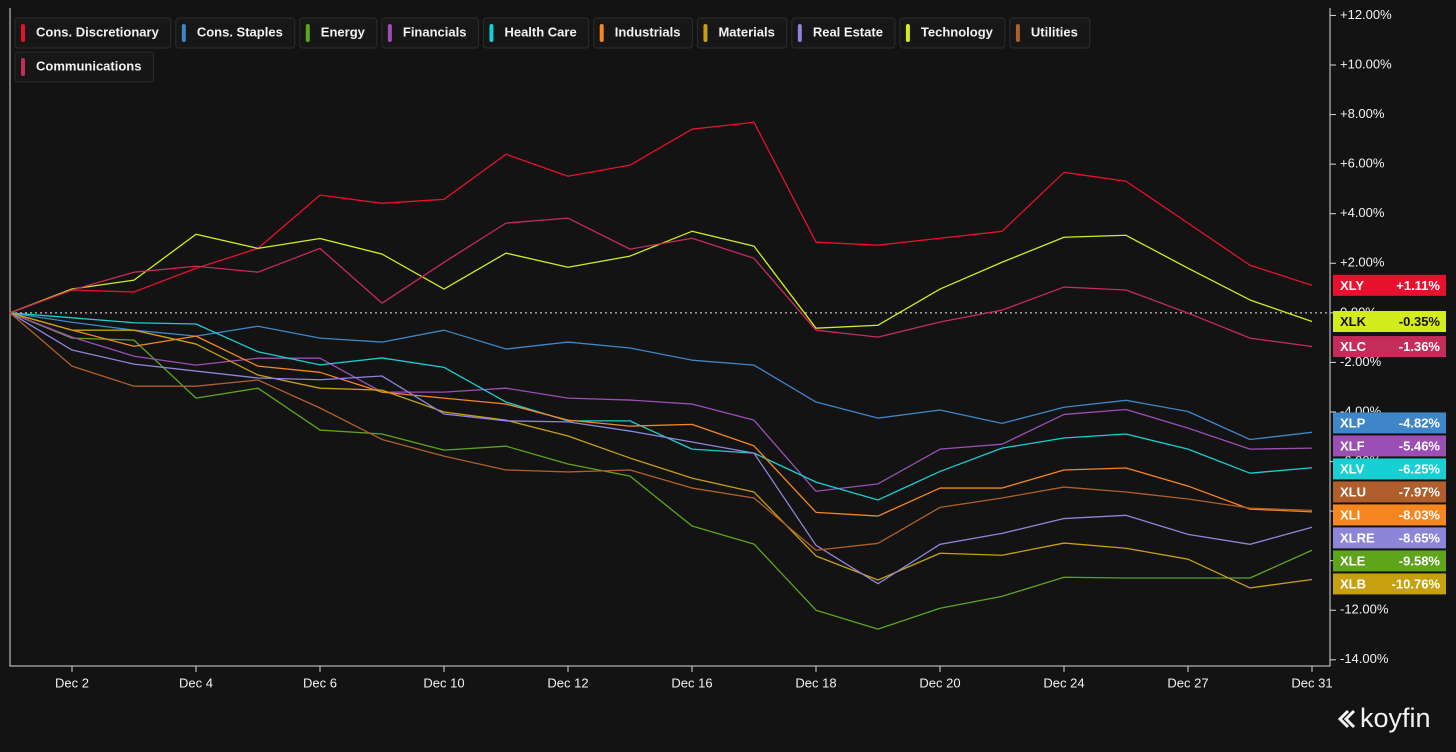 This screenshot has width=1456, height=752. Describe the element at coordinates (1389, 584) in the screenshot. I see `end-tag: XLB -10.76%` at that location.